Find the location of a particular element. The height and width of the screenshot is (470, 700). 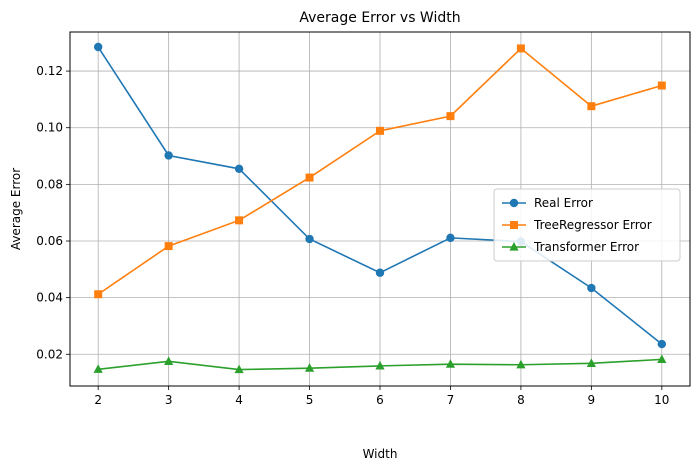

legend-item: Transformer Error is located at coordinates (570, 247).